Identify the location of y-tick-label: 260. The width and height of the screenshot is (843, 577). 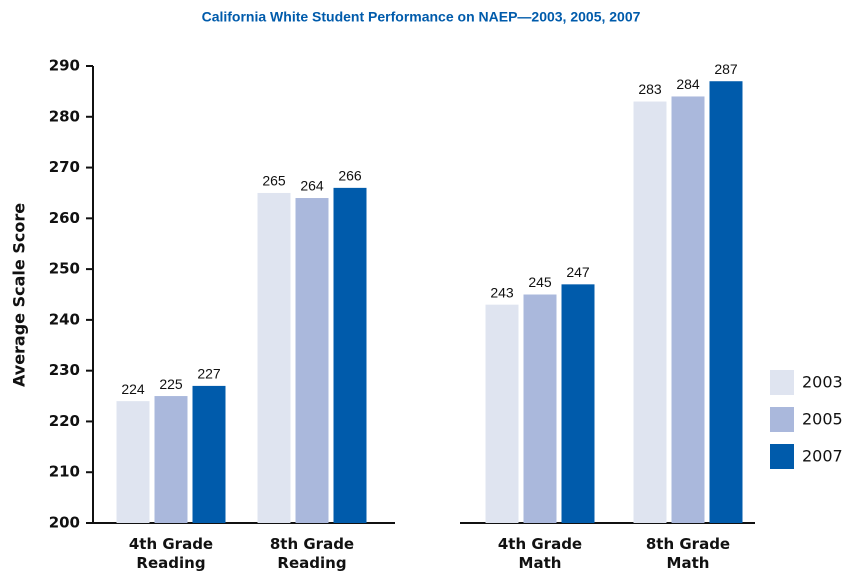
(64, 218).